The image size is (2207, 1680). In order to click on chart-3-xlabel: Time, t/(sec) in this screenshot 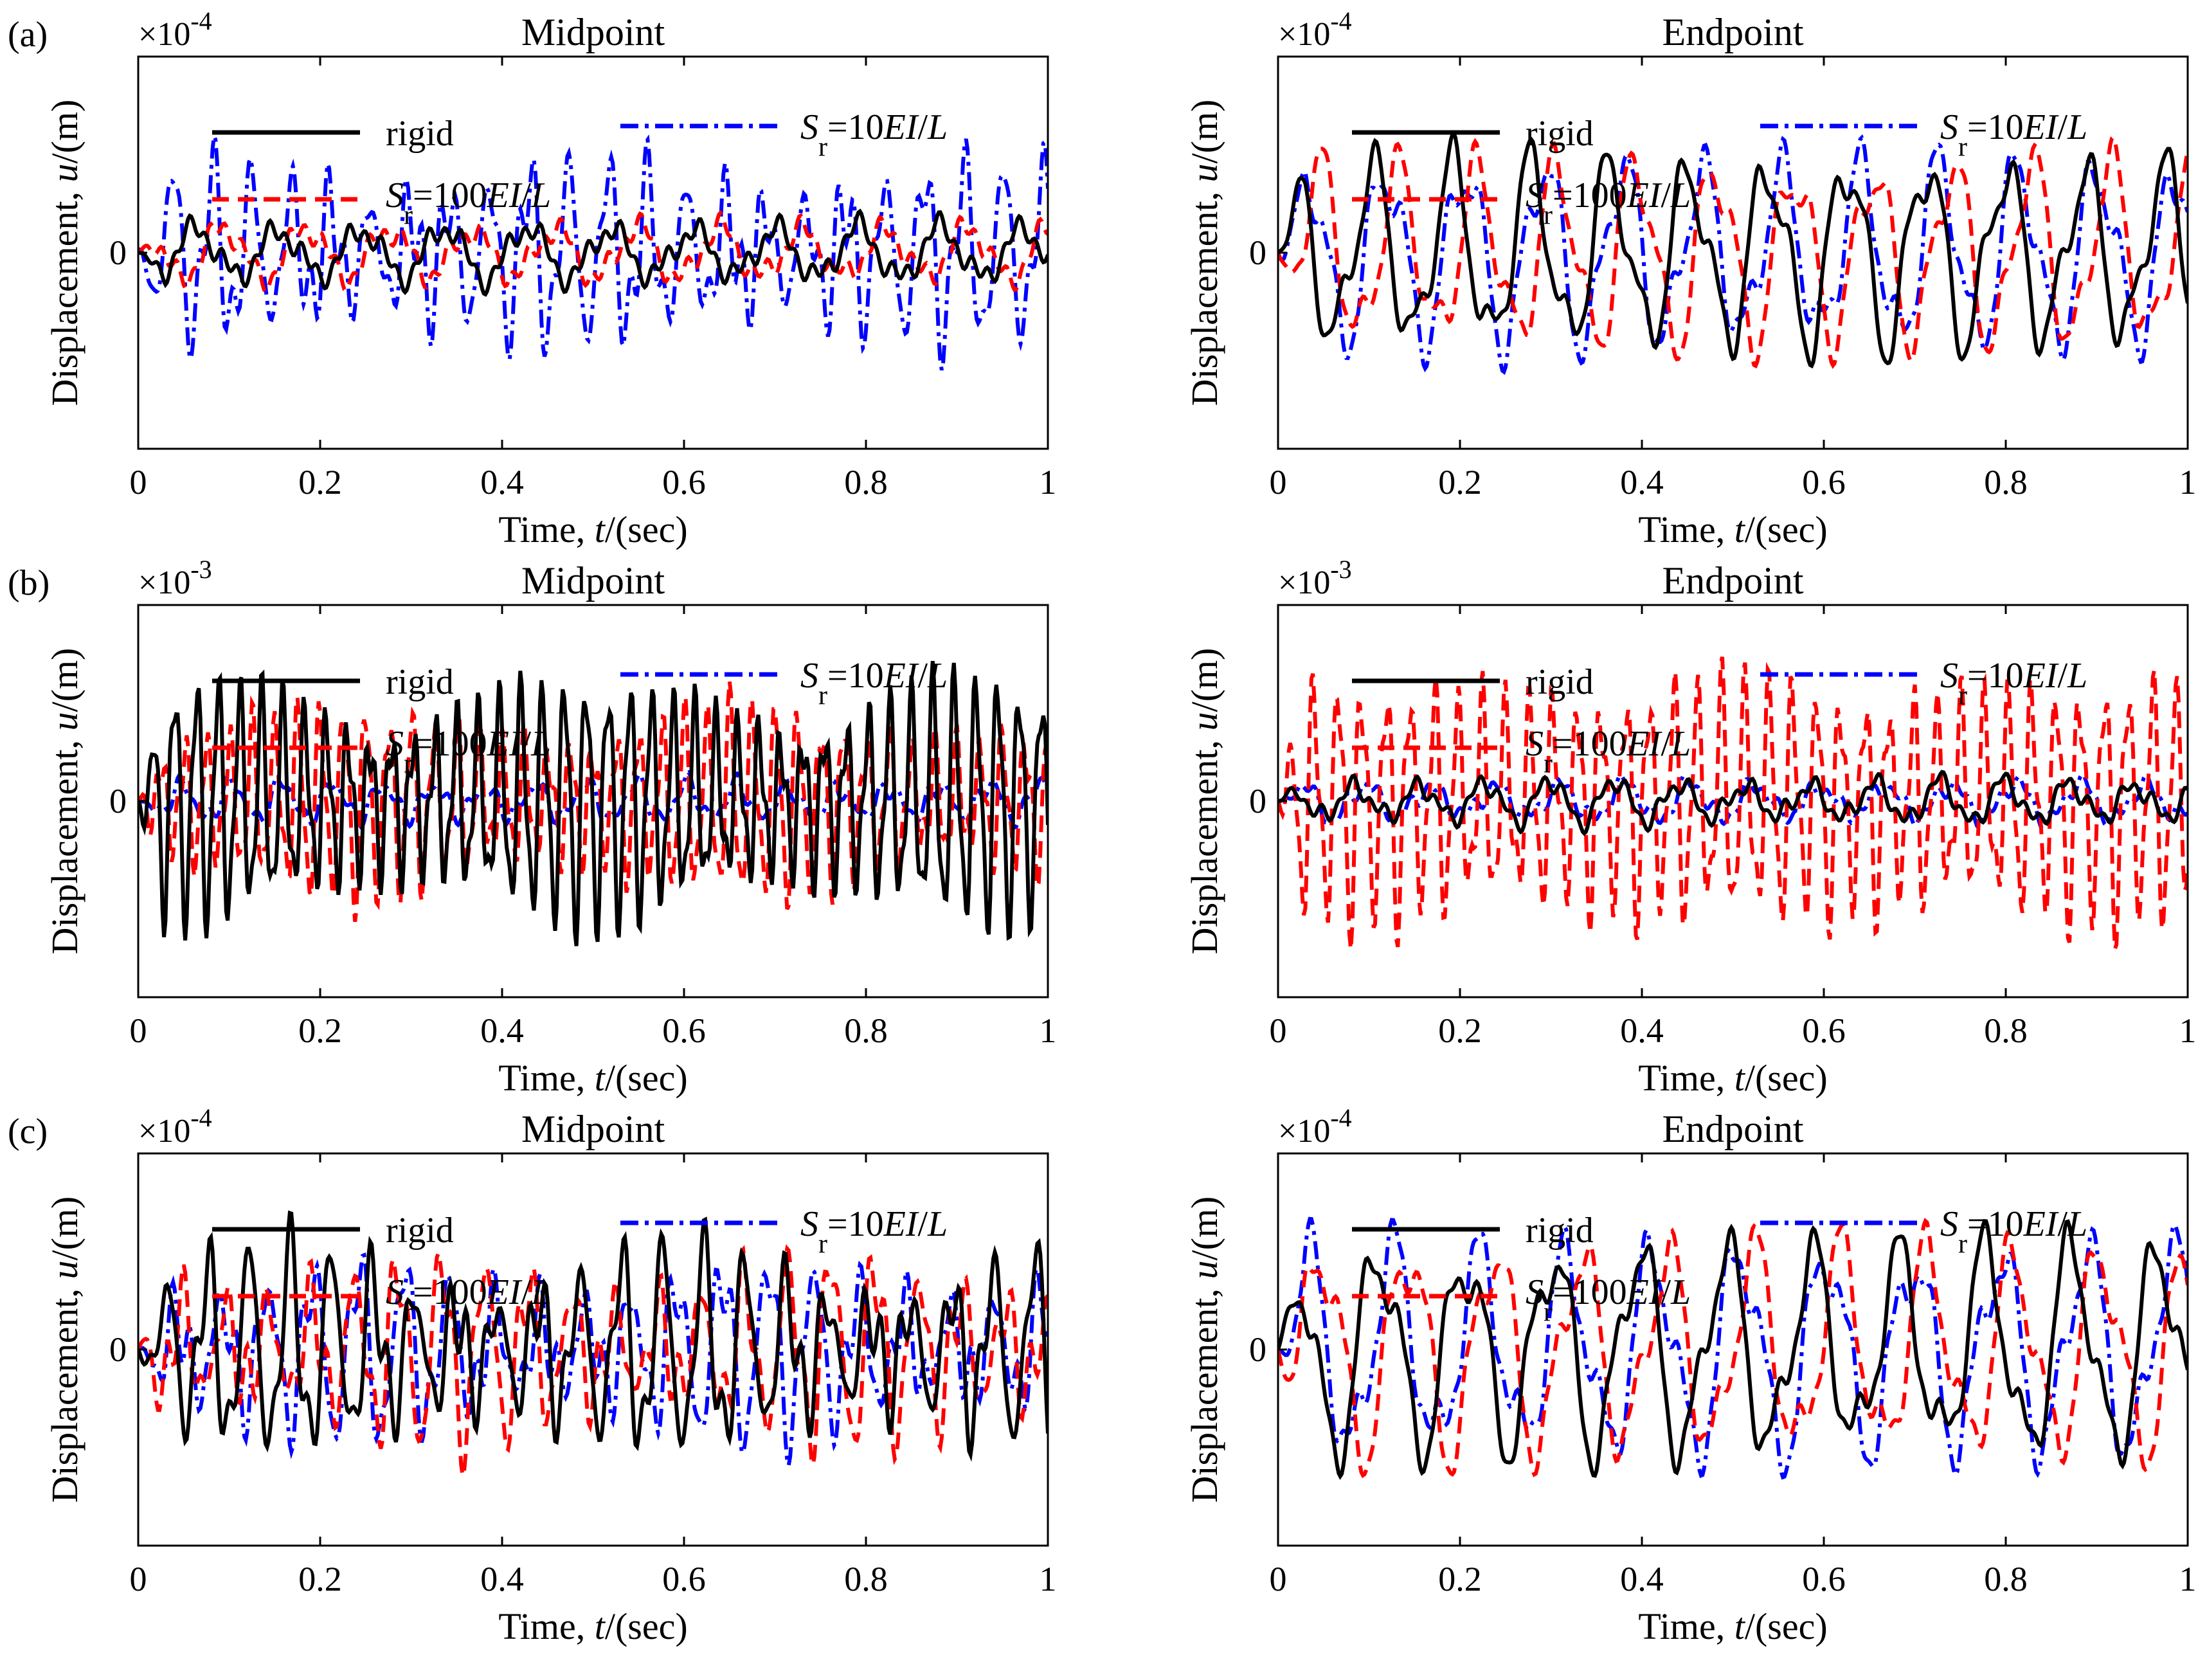, I will do `click(592, 1078)`.